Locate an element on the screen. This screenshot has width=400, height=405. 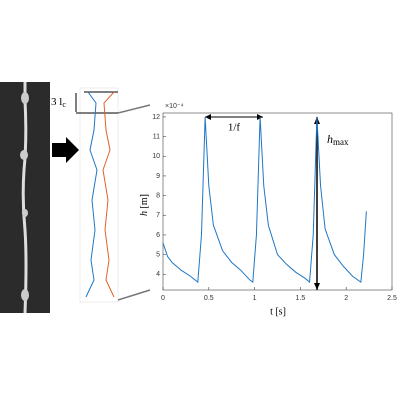
arrow is located at coordinates (65, 150).